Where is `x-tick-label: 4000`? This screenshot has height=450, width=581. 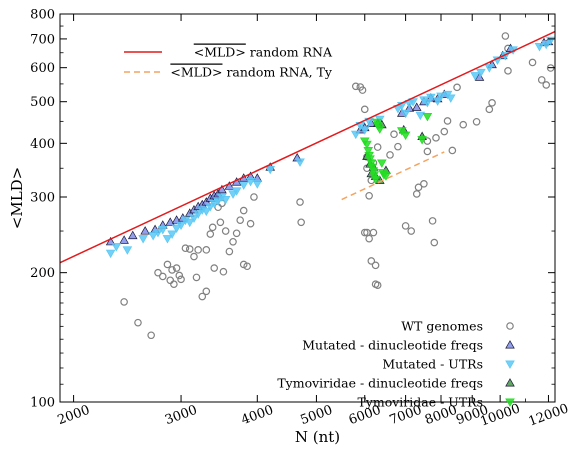
x-tick-label: 4000 is located at coordinates (257, 415).